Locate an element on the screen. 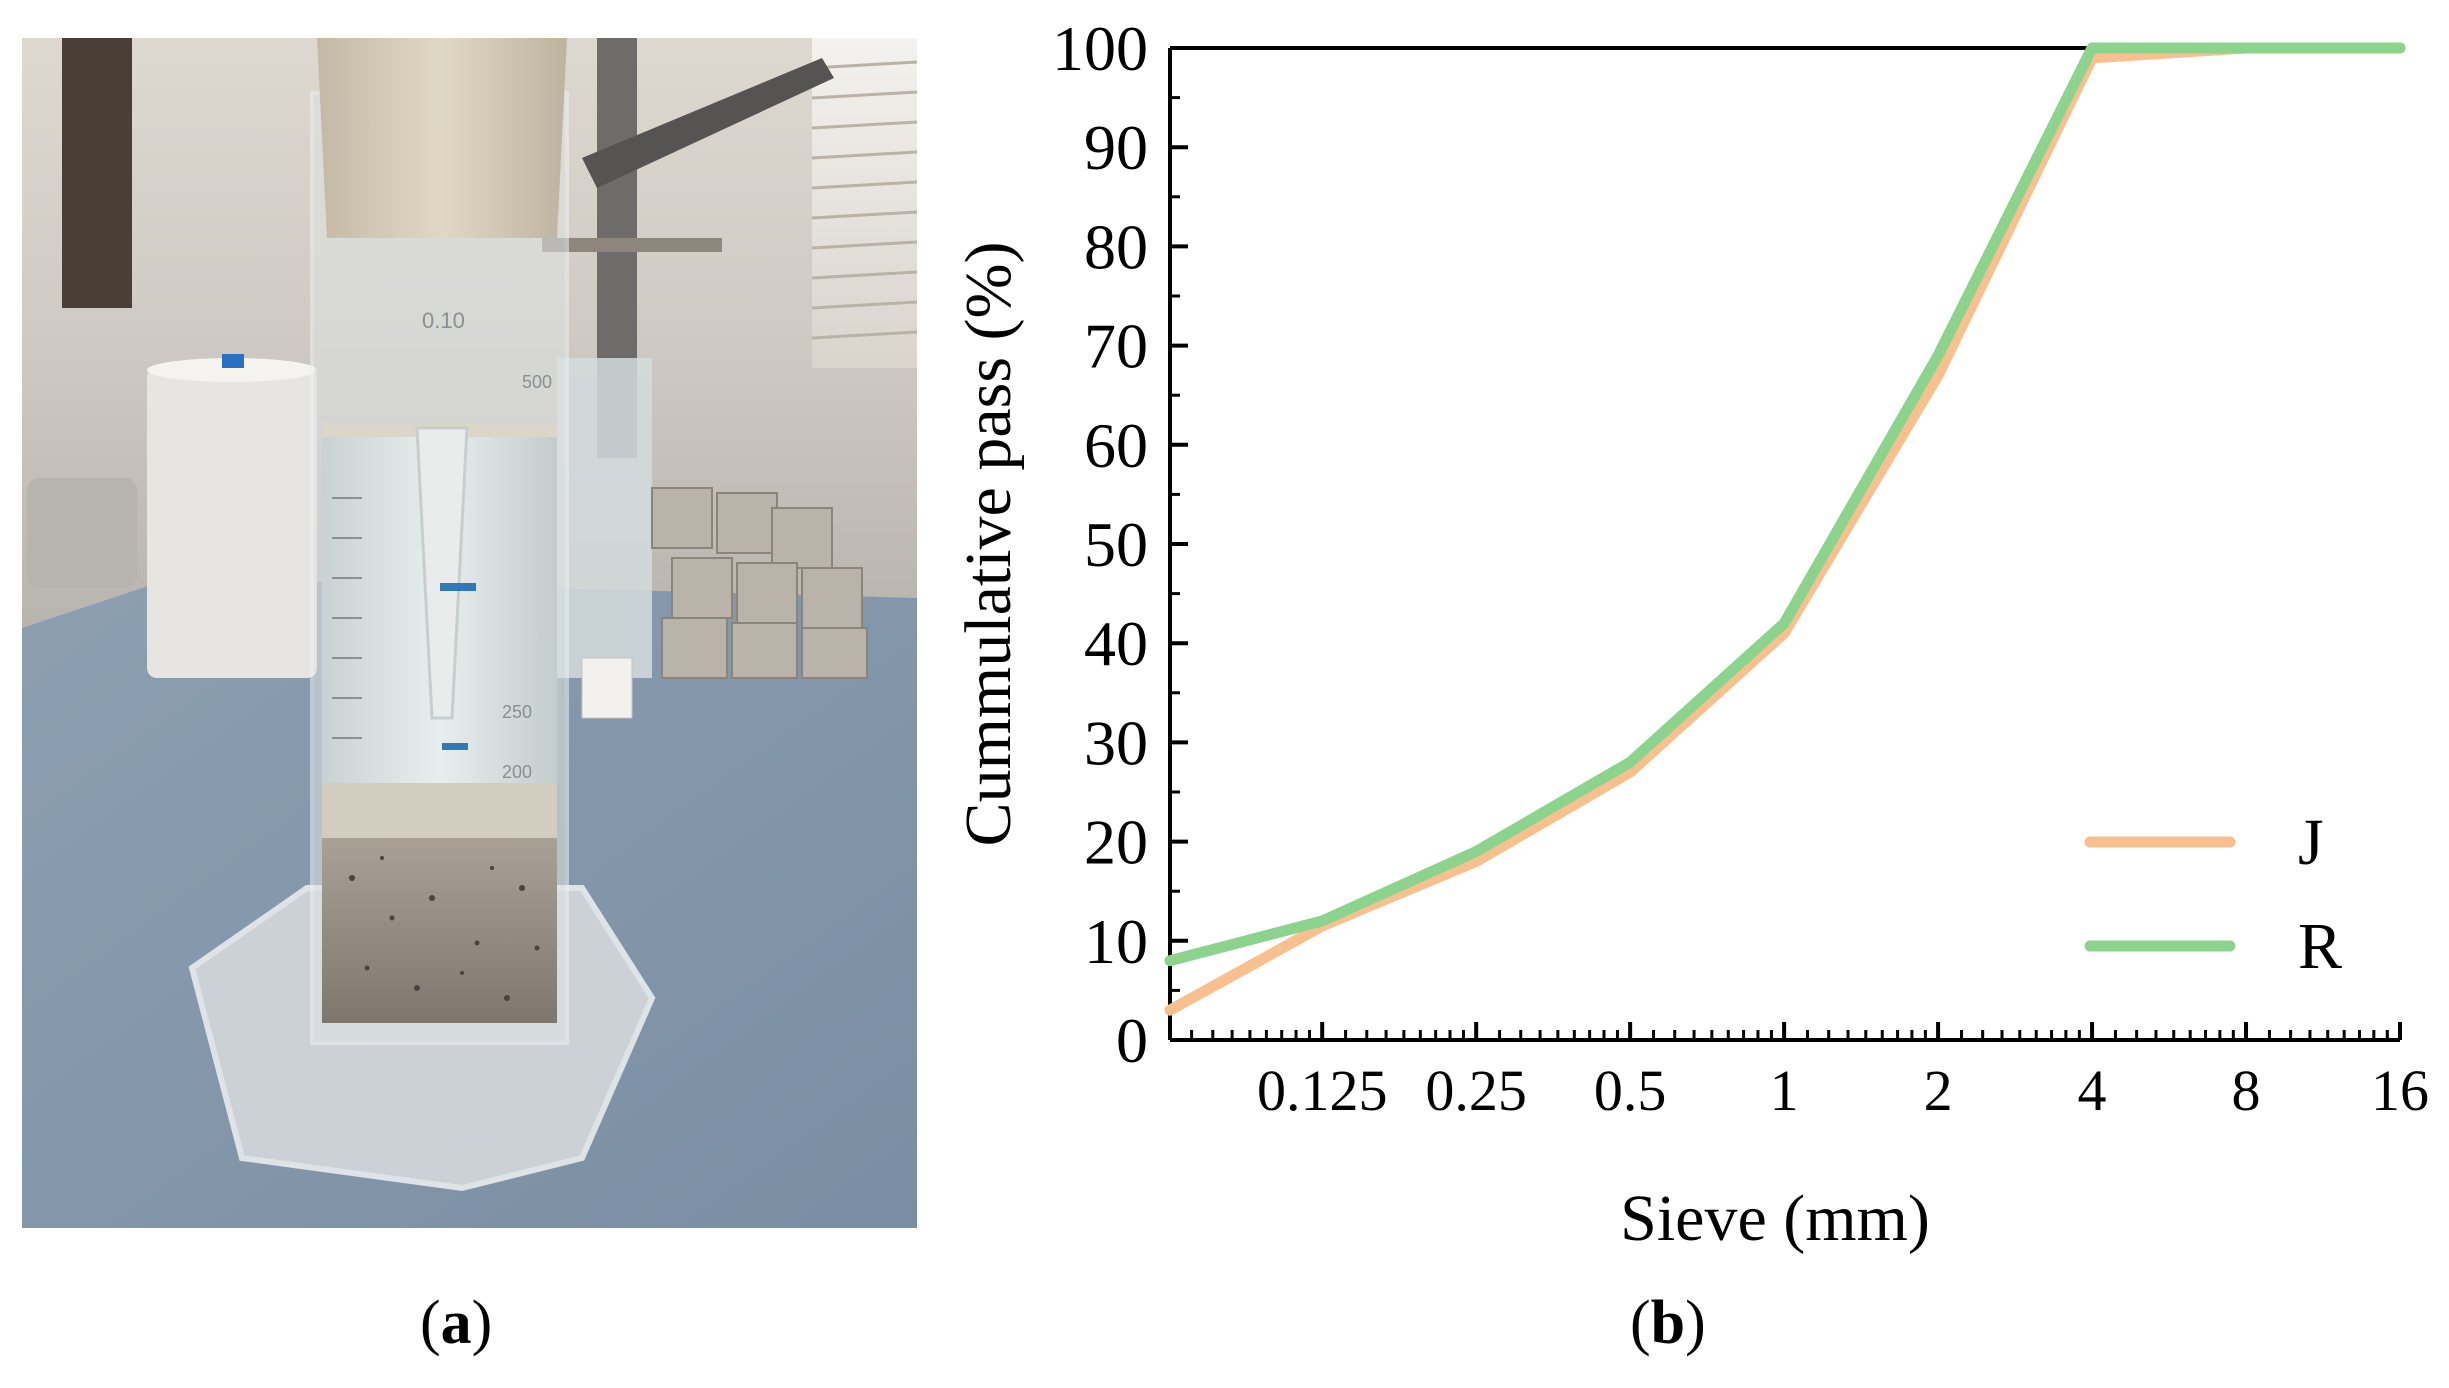 The width and height of the screenshot is (2449, 1388). x-tick-label: 2 is located at coordinates (1938, 1090).